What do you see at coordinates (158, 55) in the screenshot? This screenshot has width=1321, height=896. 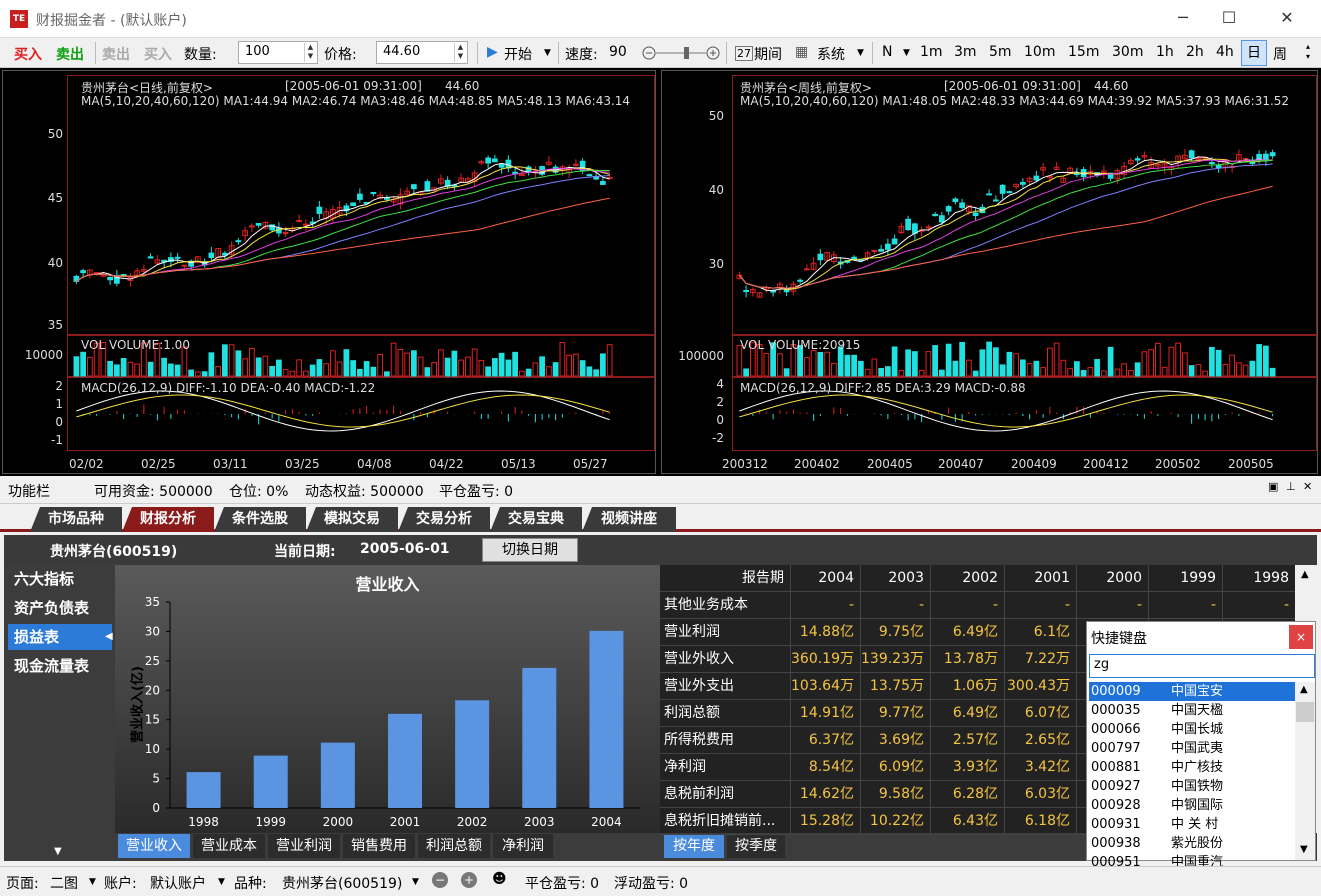 I see `buy-disabled-button: 买入` at bounding box center [158, 55].